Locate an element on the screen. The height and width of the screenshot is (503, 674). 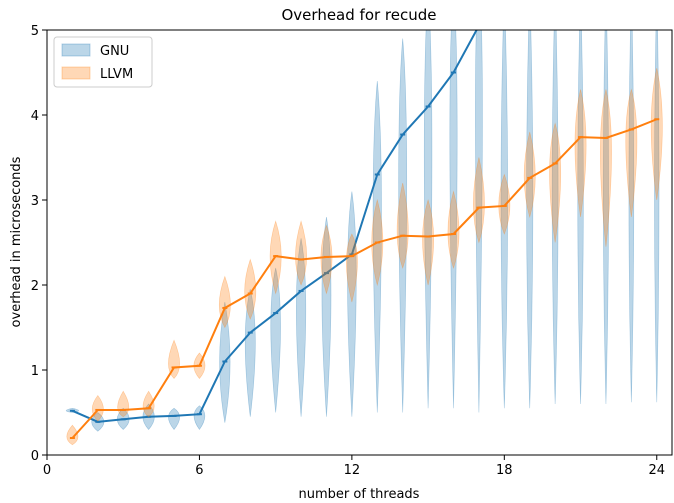
legend-label: GNU is located at coordinates (114, 51).